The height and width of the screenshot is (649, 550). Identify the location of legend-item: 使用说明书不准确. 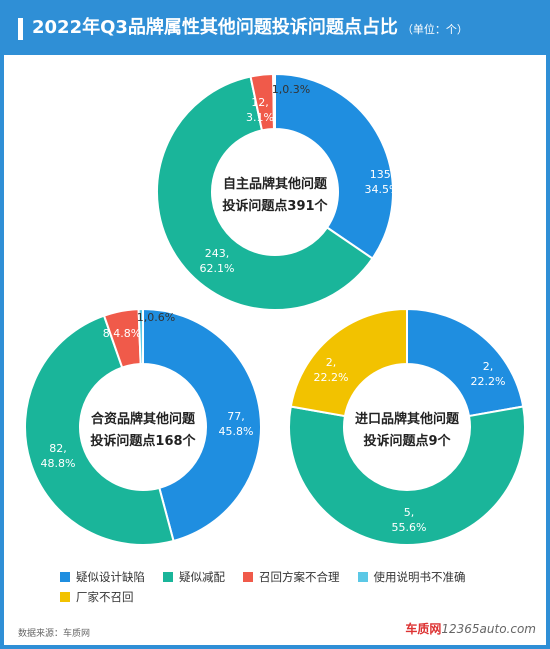
(411, 577).